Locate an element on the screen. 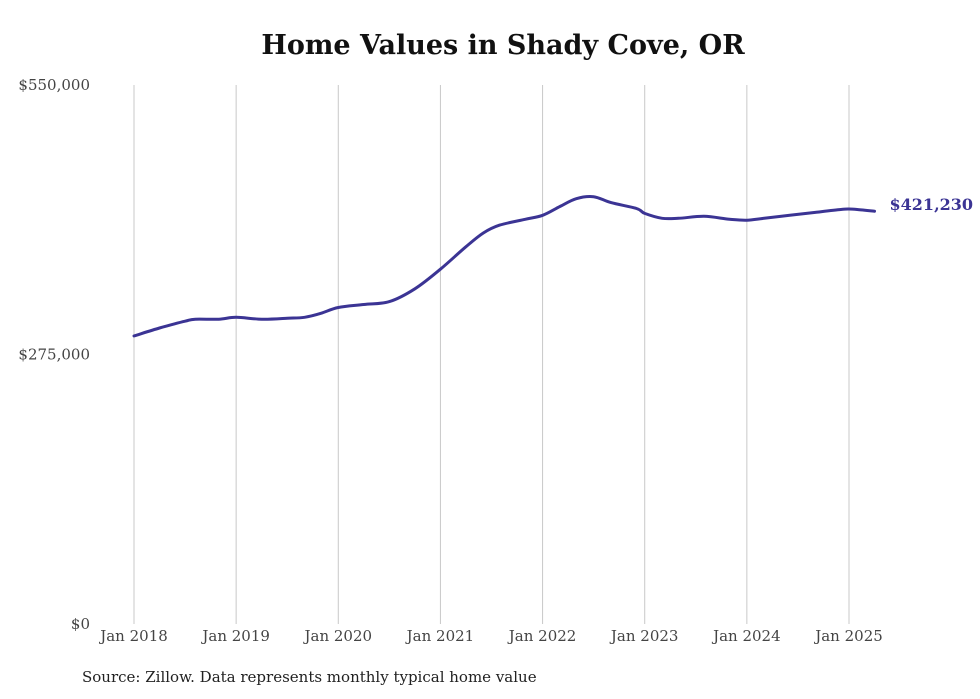 The width and height of the screenshot is (980, 699). y-tick-label-1: $275,000 is located at coordinates (54, 355).